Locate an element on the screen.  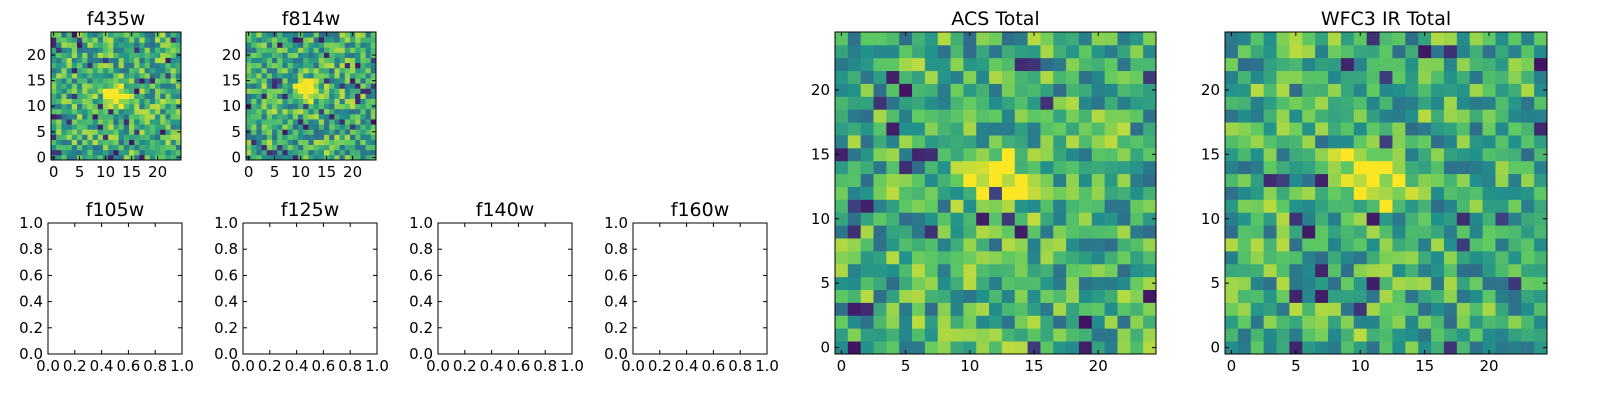
y-tick-label: 0.4 is located at coordinates (31, 302).